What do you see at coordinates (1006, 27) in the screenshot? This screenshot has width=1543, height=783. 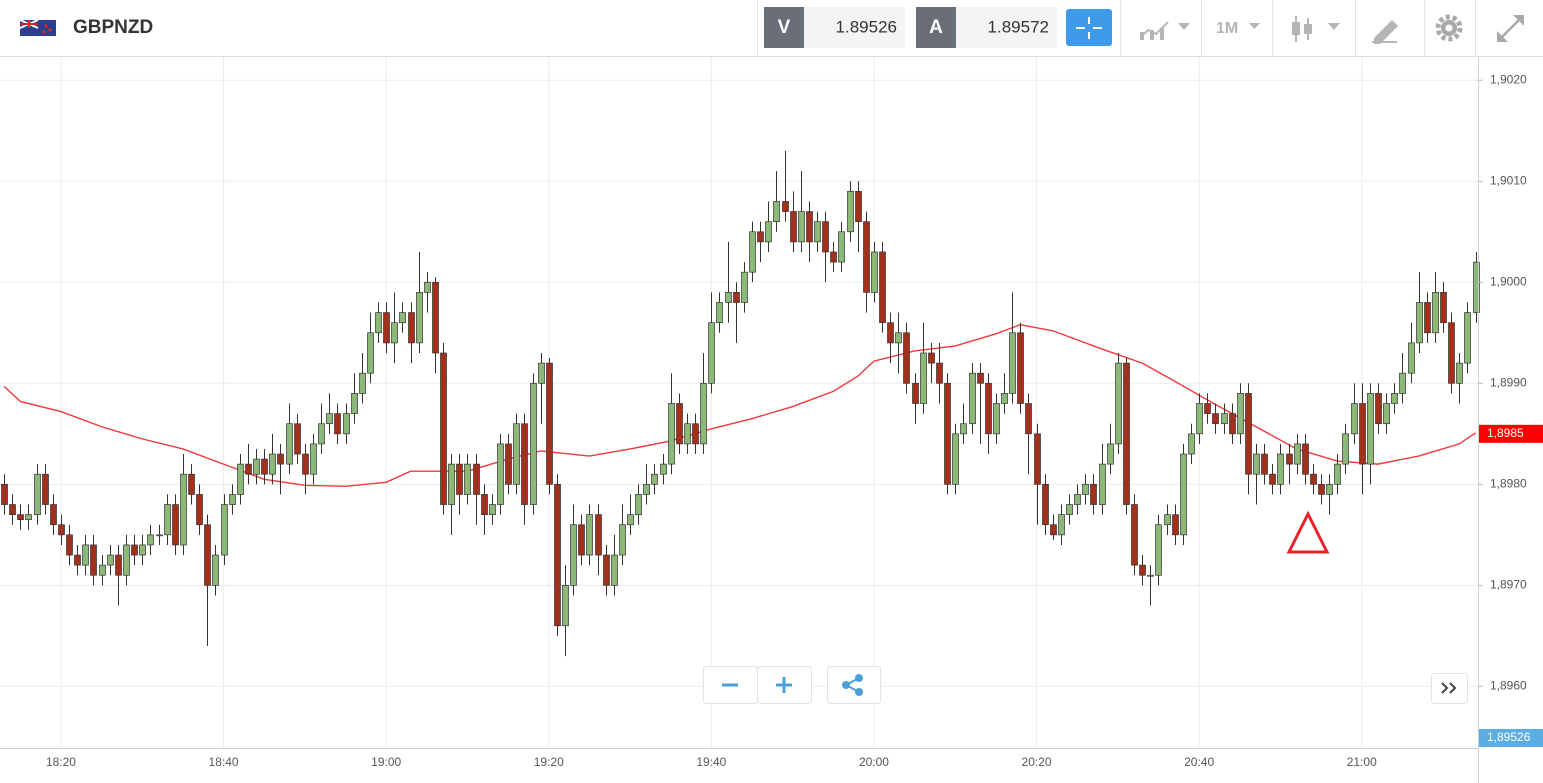 I see `ask-box` at bounding box center [1006, 27].